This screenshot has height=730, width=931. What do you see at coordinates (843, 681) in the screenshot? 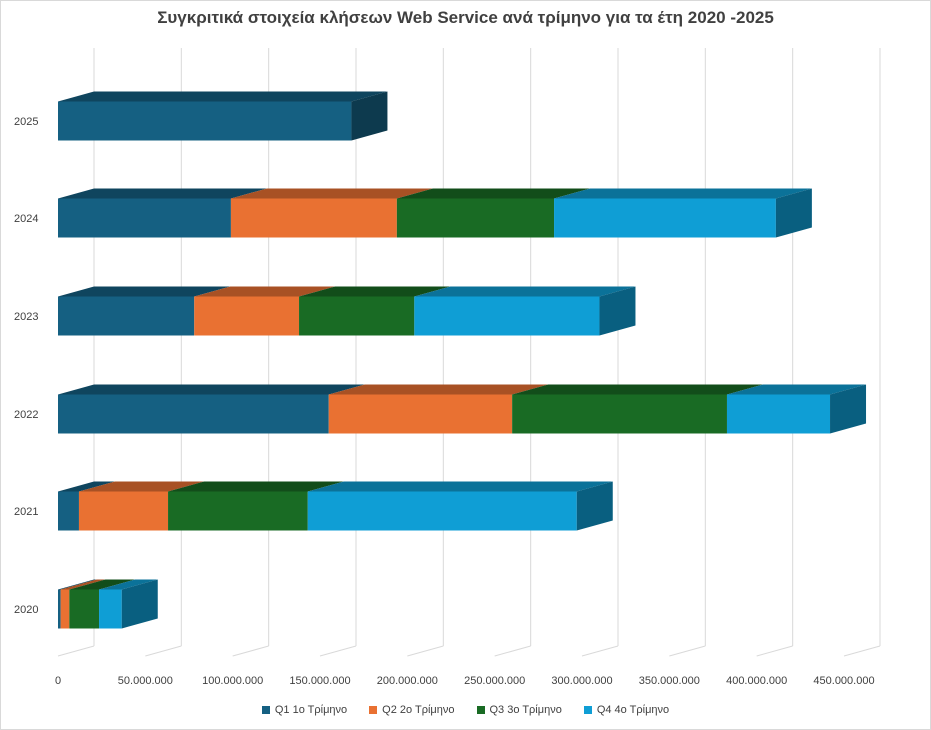
I see `x-tick-label: 450.000.000` at bounding box center [843, 681].